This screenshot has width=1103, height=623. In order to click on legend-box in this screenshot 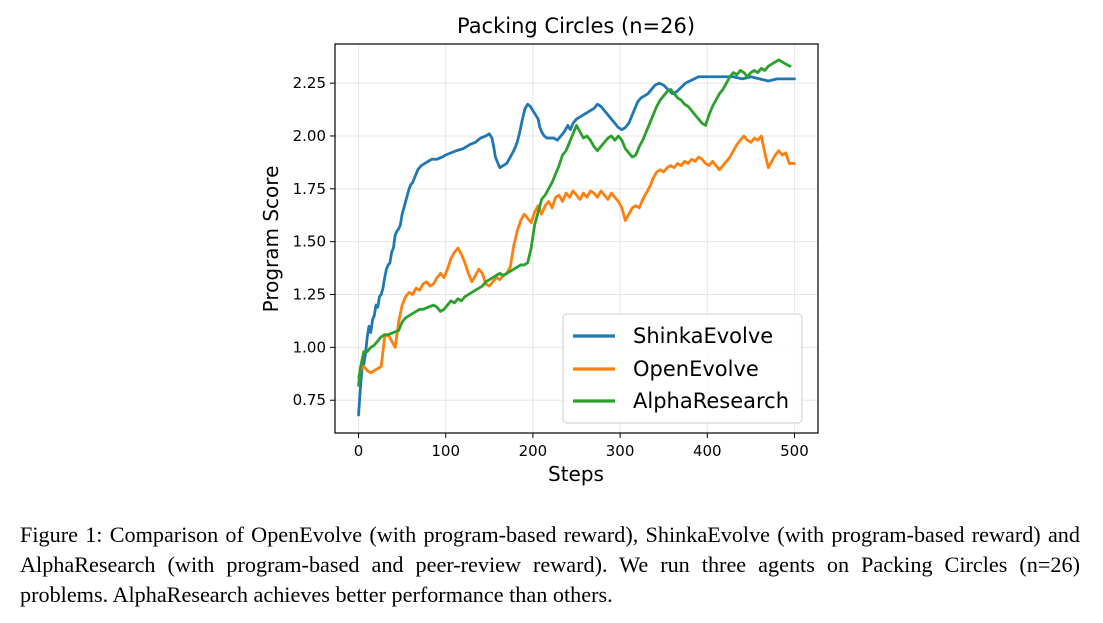, I will do `click(682, 368)`.